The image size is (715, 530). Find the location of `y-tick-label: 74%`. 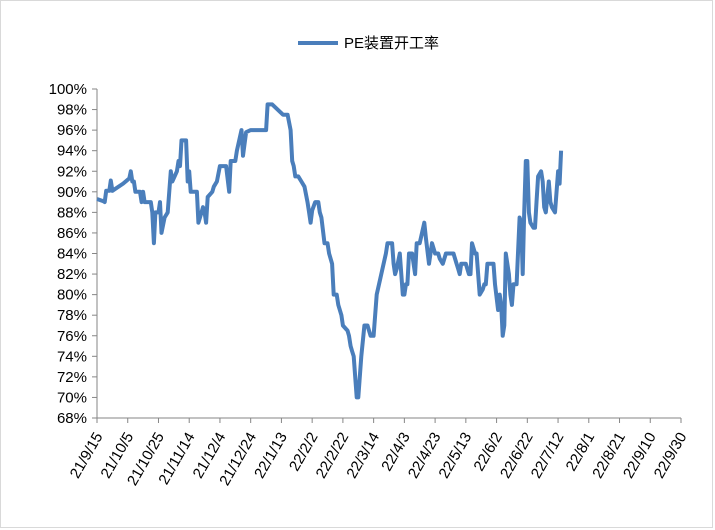

y-tick-label: 74% is located at coordinates (72, 356).